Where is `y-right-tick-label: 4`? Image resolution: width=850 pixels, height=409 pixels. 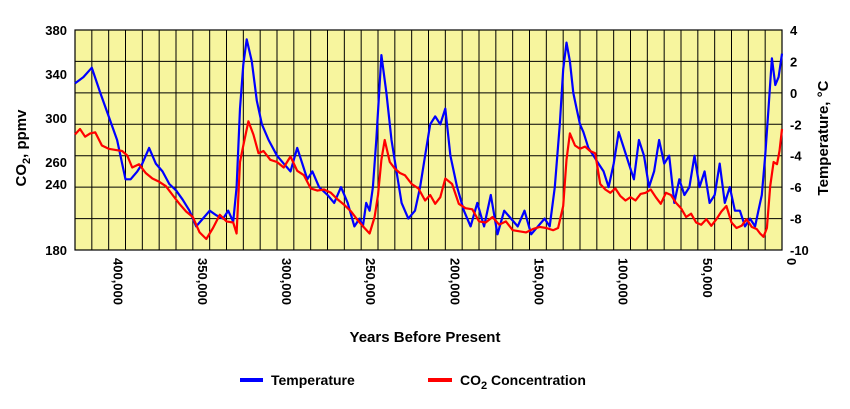
y-right-tick-label: 4 is located at coordinates (794, 30).